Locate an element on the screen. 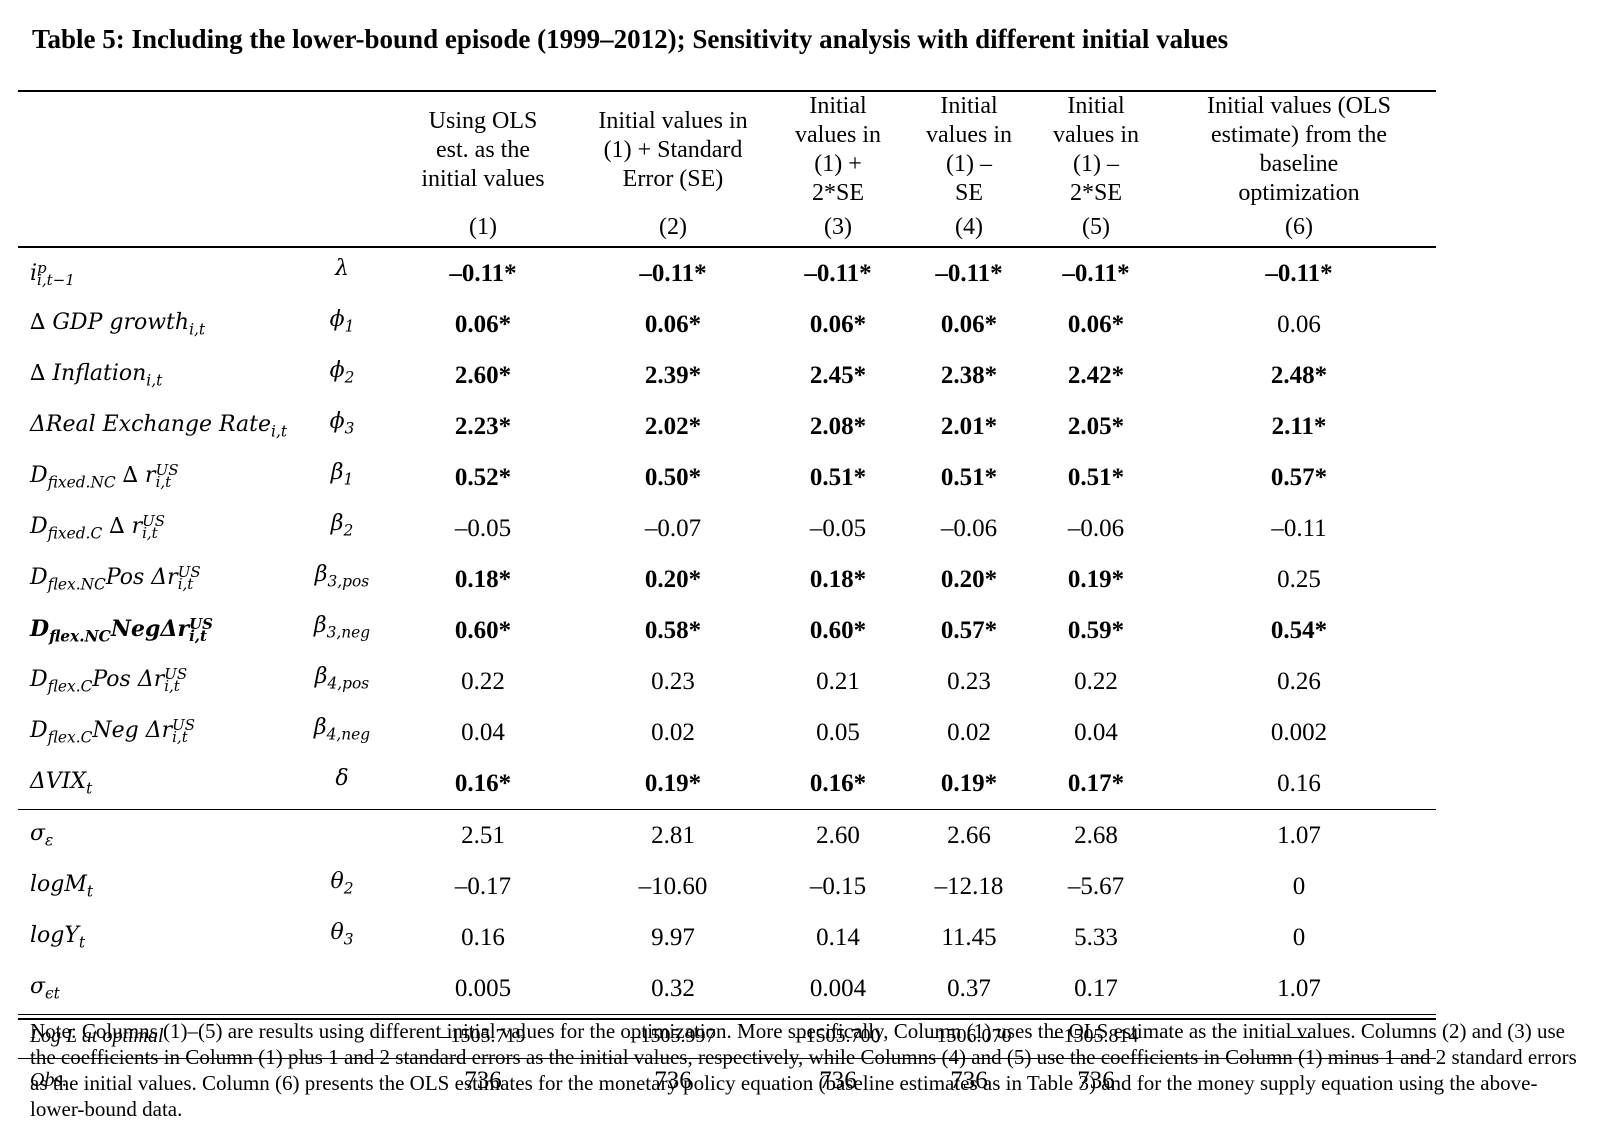 This screenshot has width=1610, height=1144. param-symbol: β3,neg is located at coordinates (342, 627).